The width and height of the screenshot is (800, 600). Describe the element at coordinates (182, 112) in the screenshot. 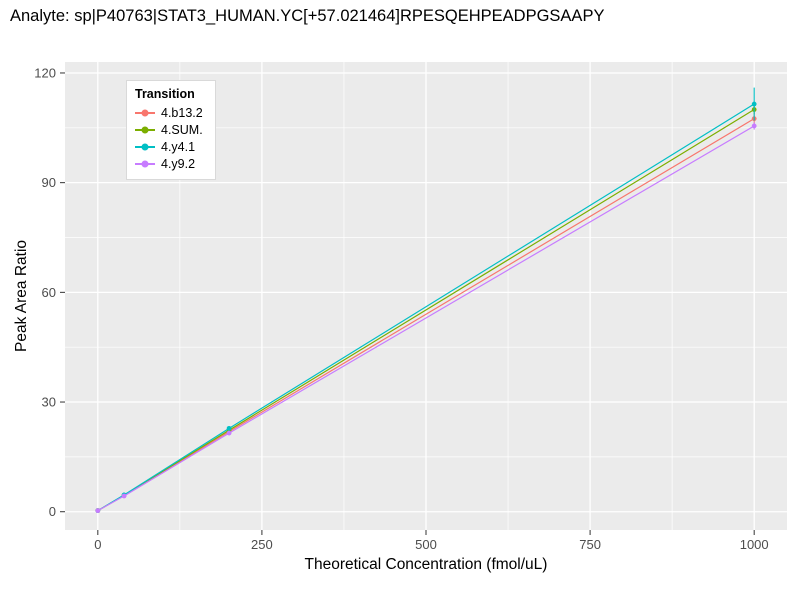

I see `legend-item-label: 4.b13.2` at that location.